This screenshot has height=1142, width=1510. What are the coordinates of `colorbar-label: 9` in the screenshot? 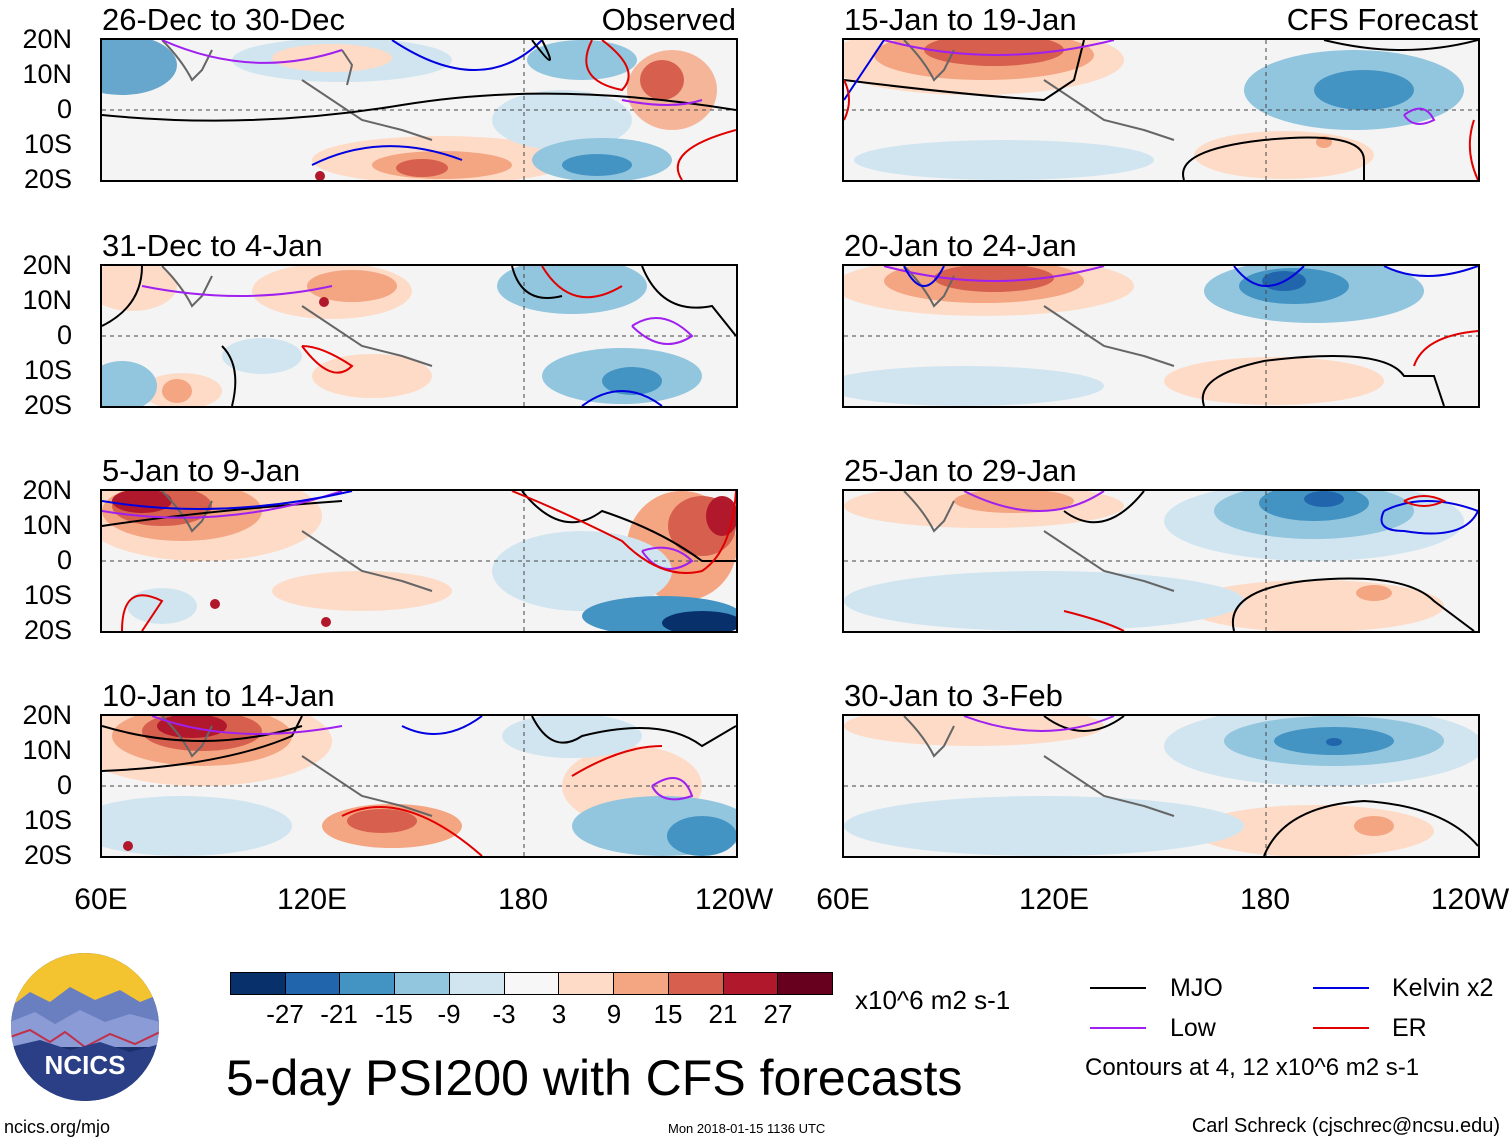 It's located at (614, 1014).